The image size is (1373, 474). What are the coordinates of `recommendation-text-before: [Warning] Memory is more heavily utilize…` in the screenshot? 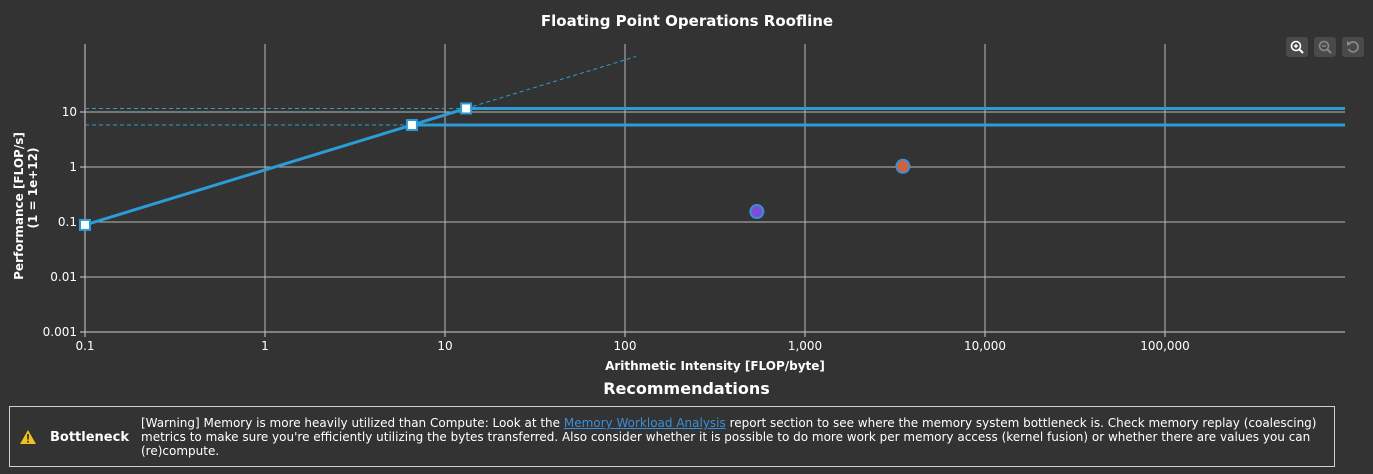 It's located at (352, 423).